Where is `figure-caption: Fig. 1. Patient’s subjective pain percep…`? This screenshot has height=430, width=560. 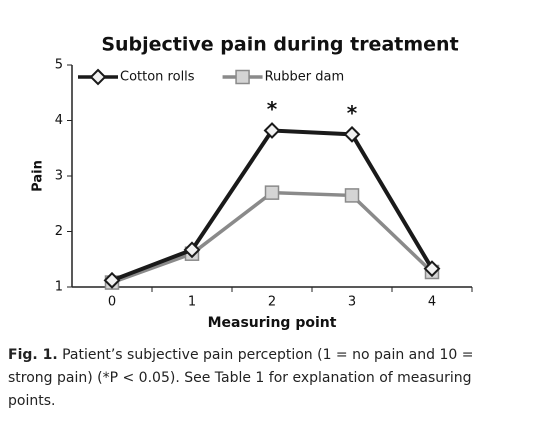
figure-caption: Fig. 1. Patient’s subjective pain percep… is located at coordinates (258, 378).